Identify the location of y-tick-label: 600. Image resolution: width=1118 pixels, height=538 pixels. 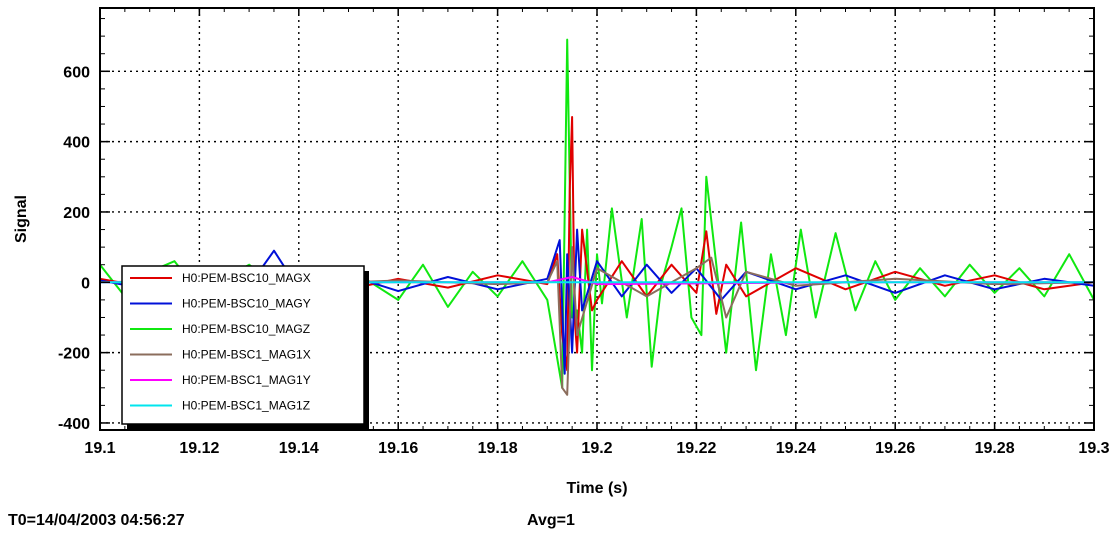
(76, 72).